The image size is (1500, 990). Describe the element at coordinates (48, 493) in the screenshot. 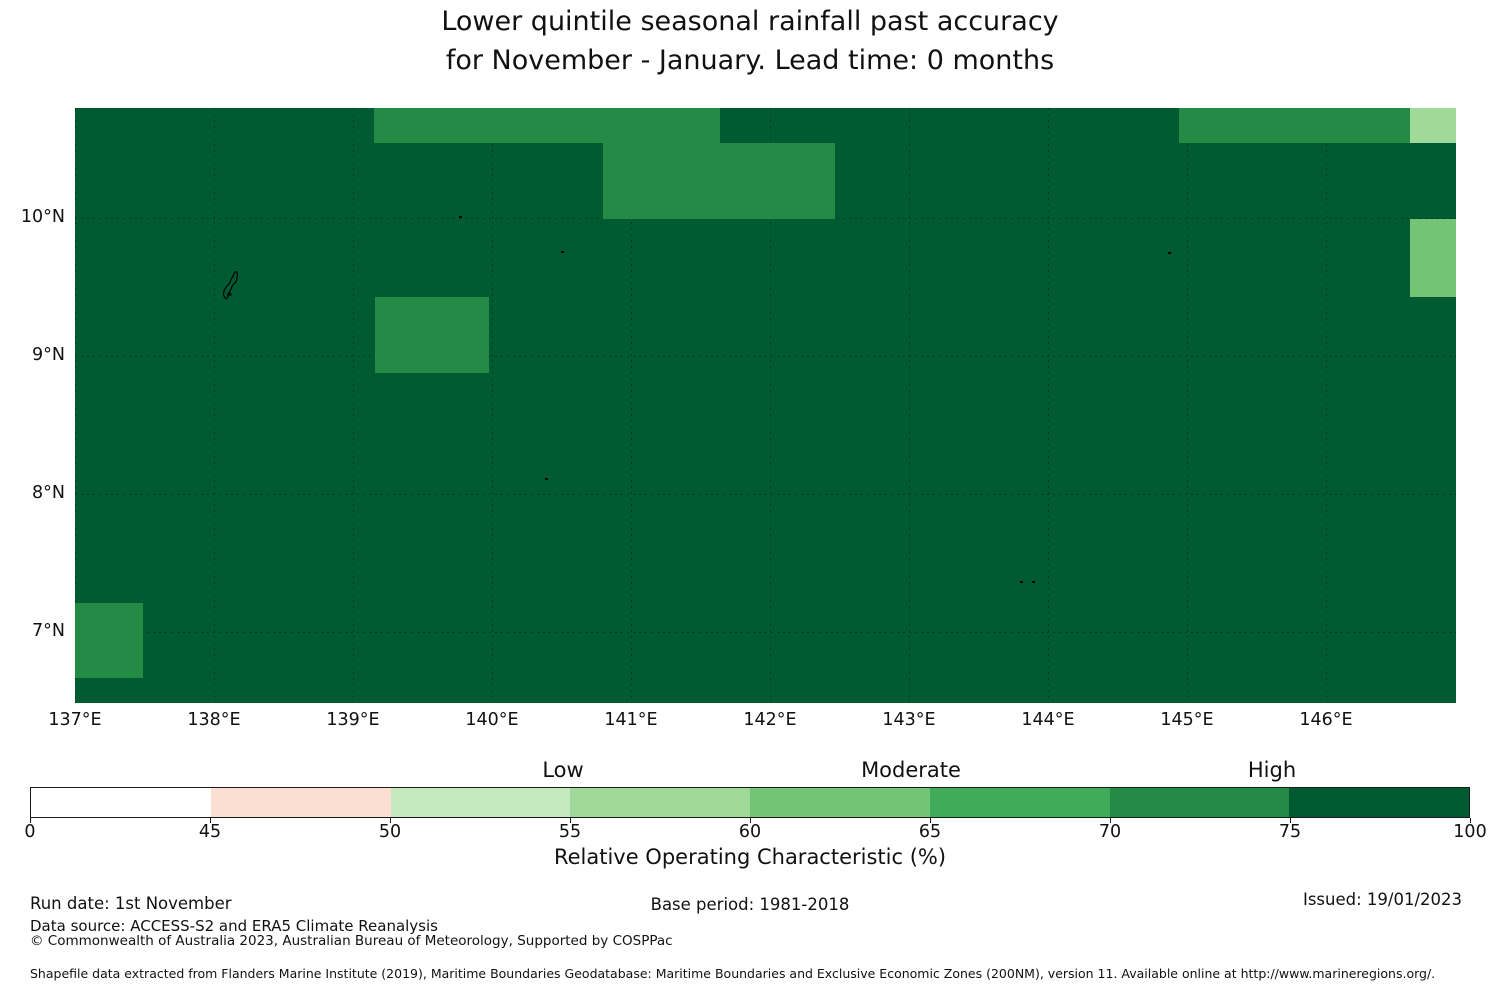

I see `y-tick-label: 8°N` at that location.